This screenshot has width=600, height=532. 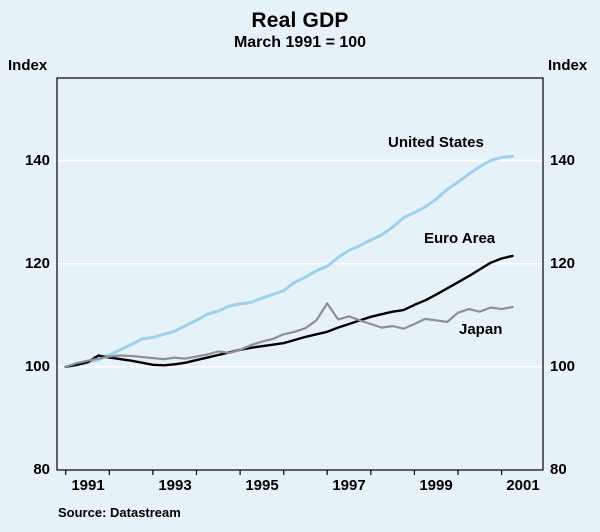 I want to click on x-tick-label-1995: 1995, so click(x=262, y=485).